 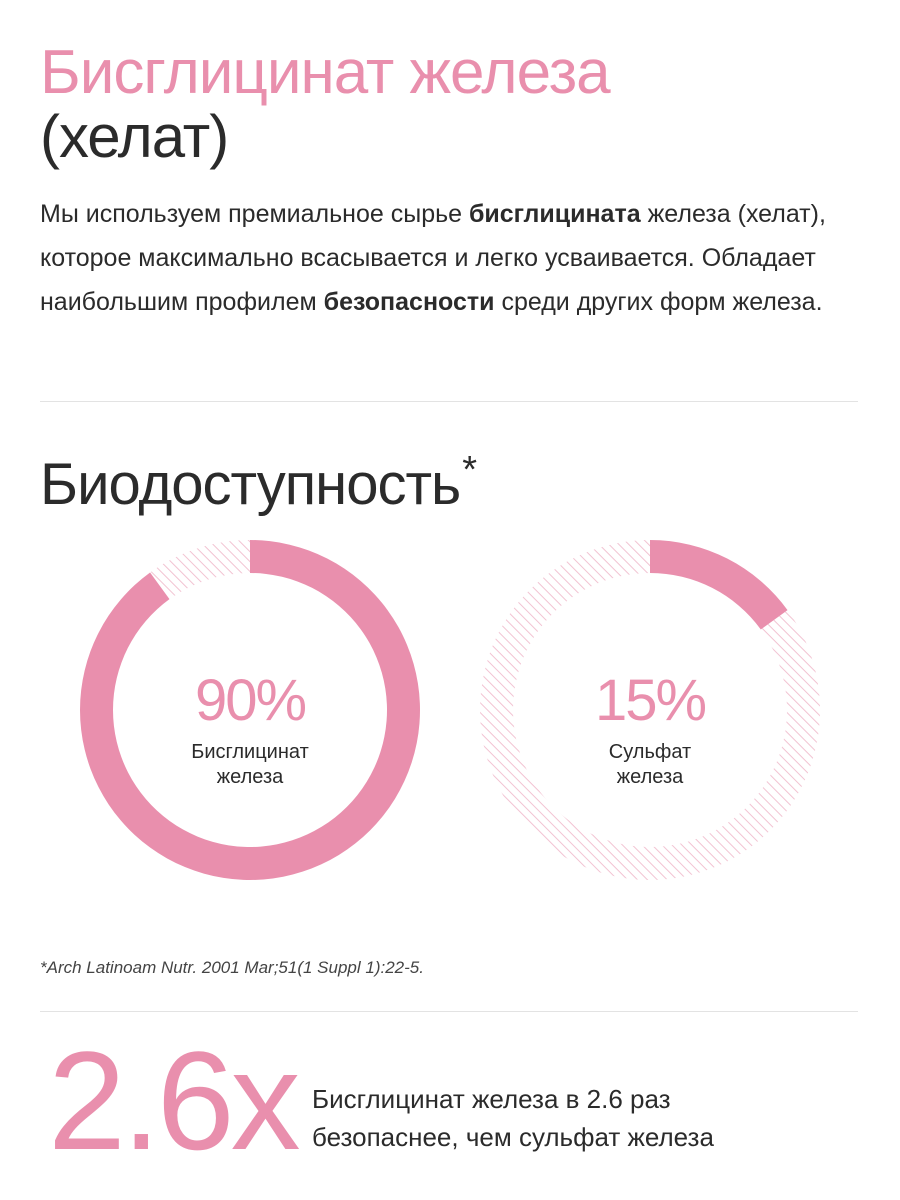 I want to click on safety-multiplier: 2.6x, so click(x=174, y=1100).